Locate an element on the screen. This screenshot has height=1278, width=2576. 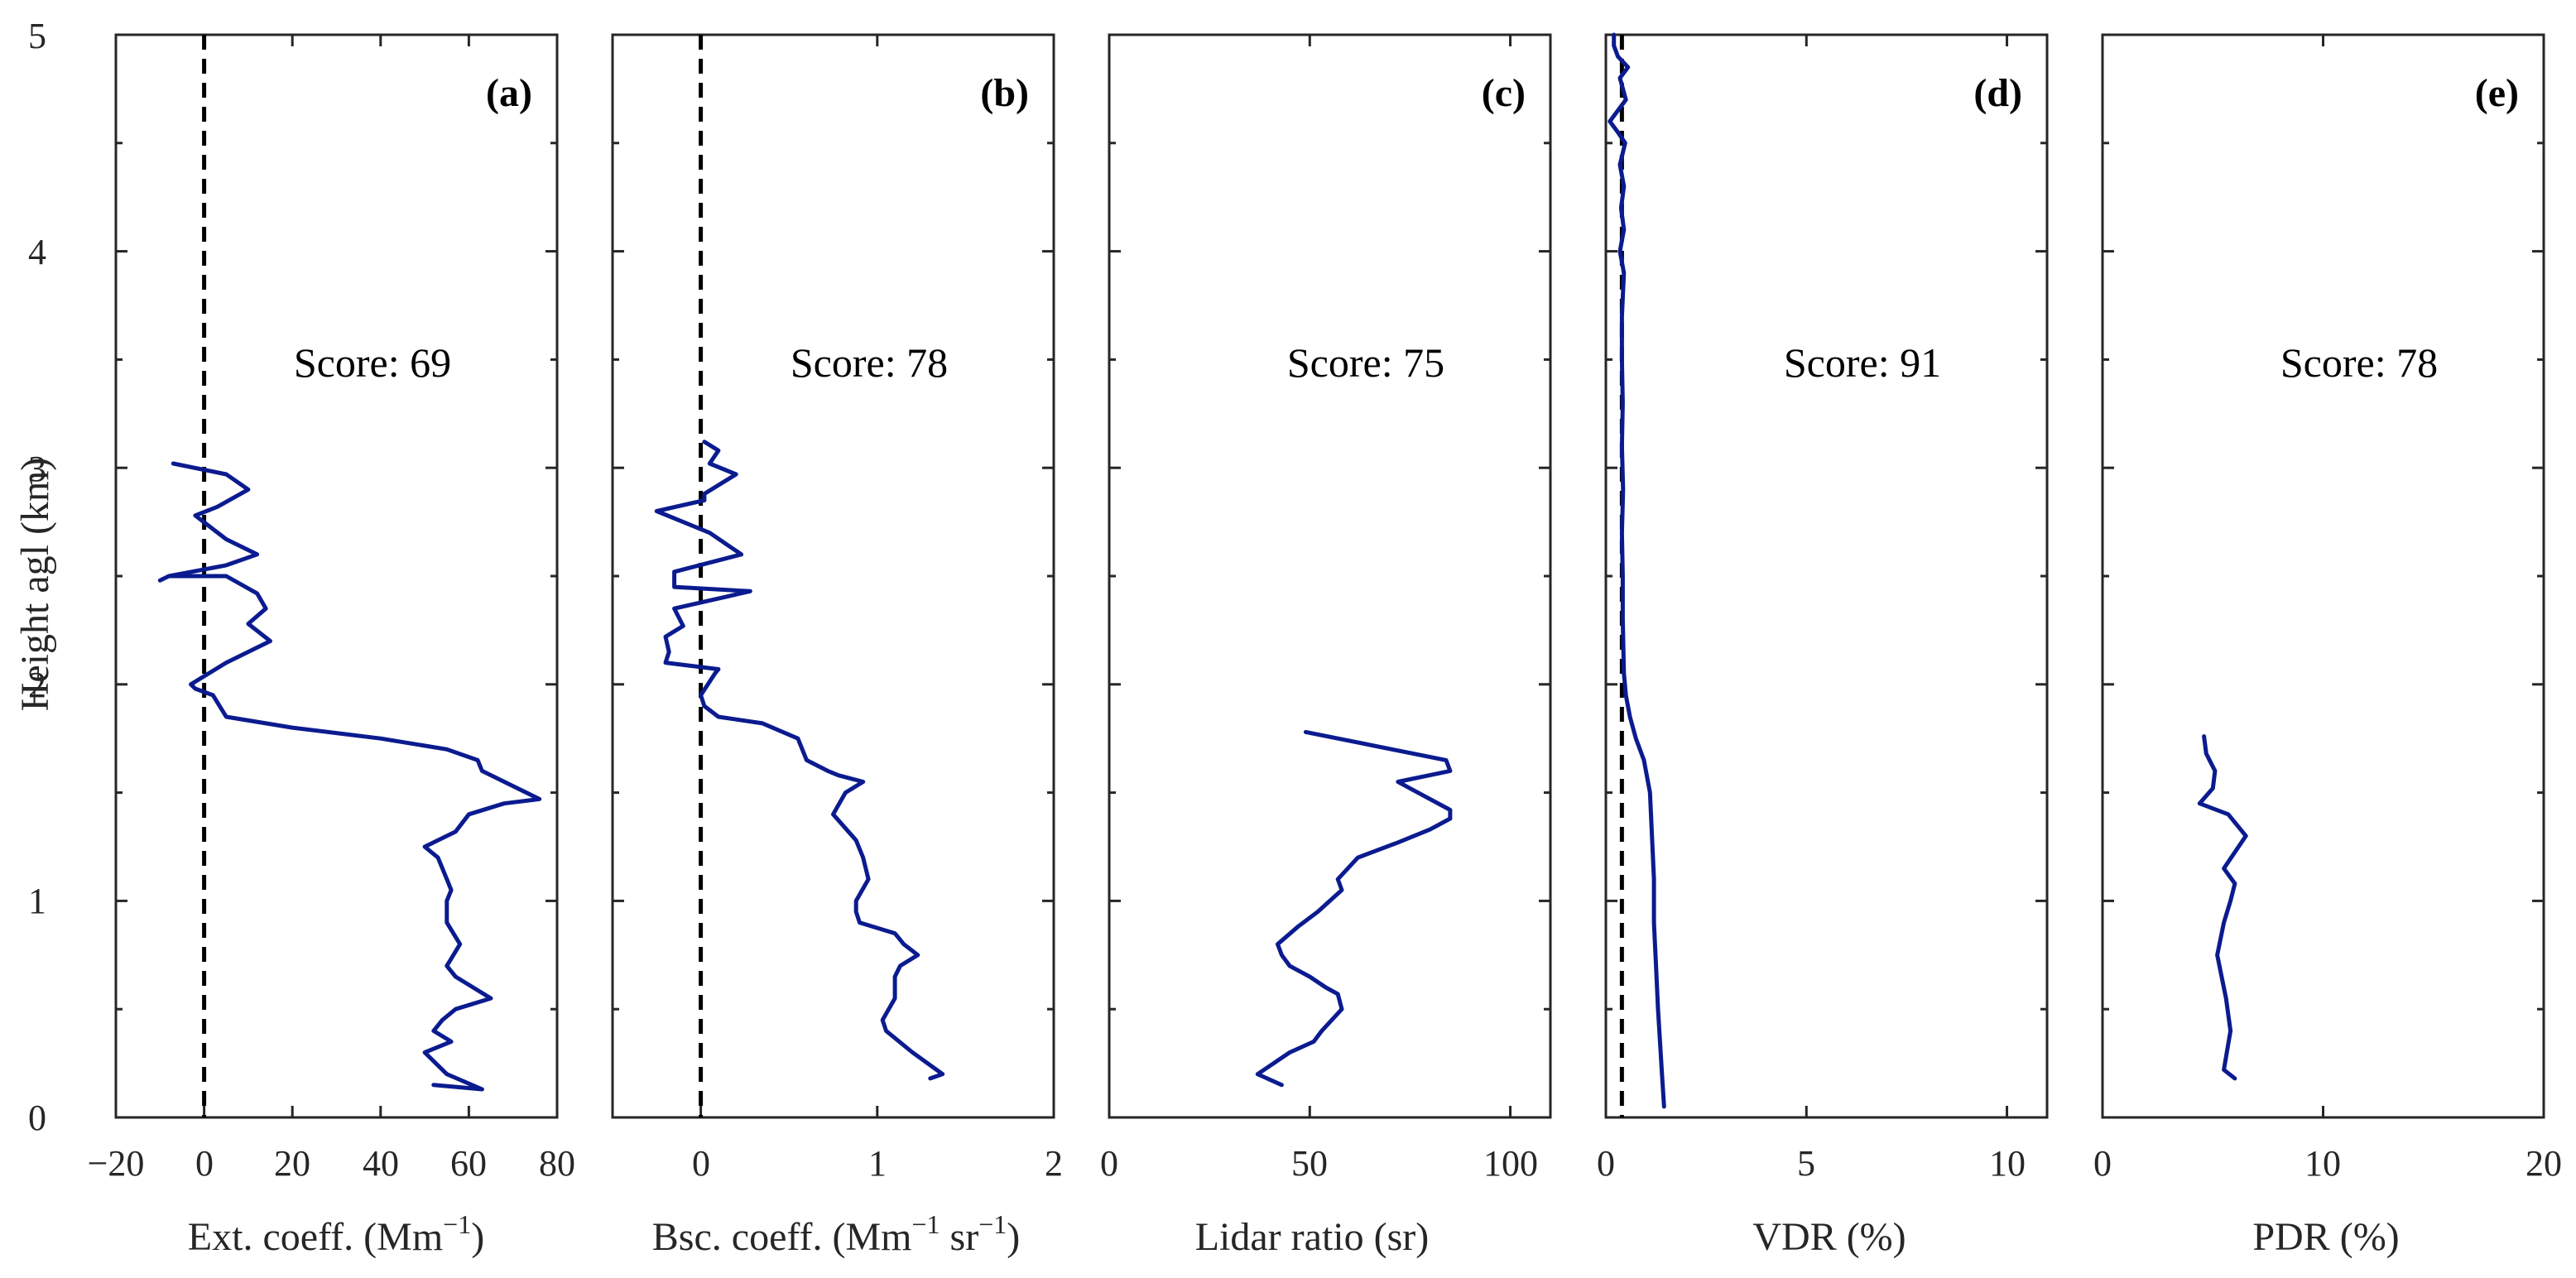
x-tick-label: 5 is located at coordinates (1806, 1163).